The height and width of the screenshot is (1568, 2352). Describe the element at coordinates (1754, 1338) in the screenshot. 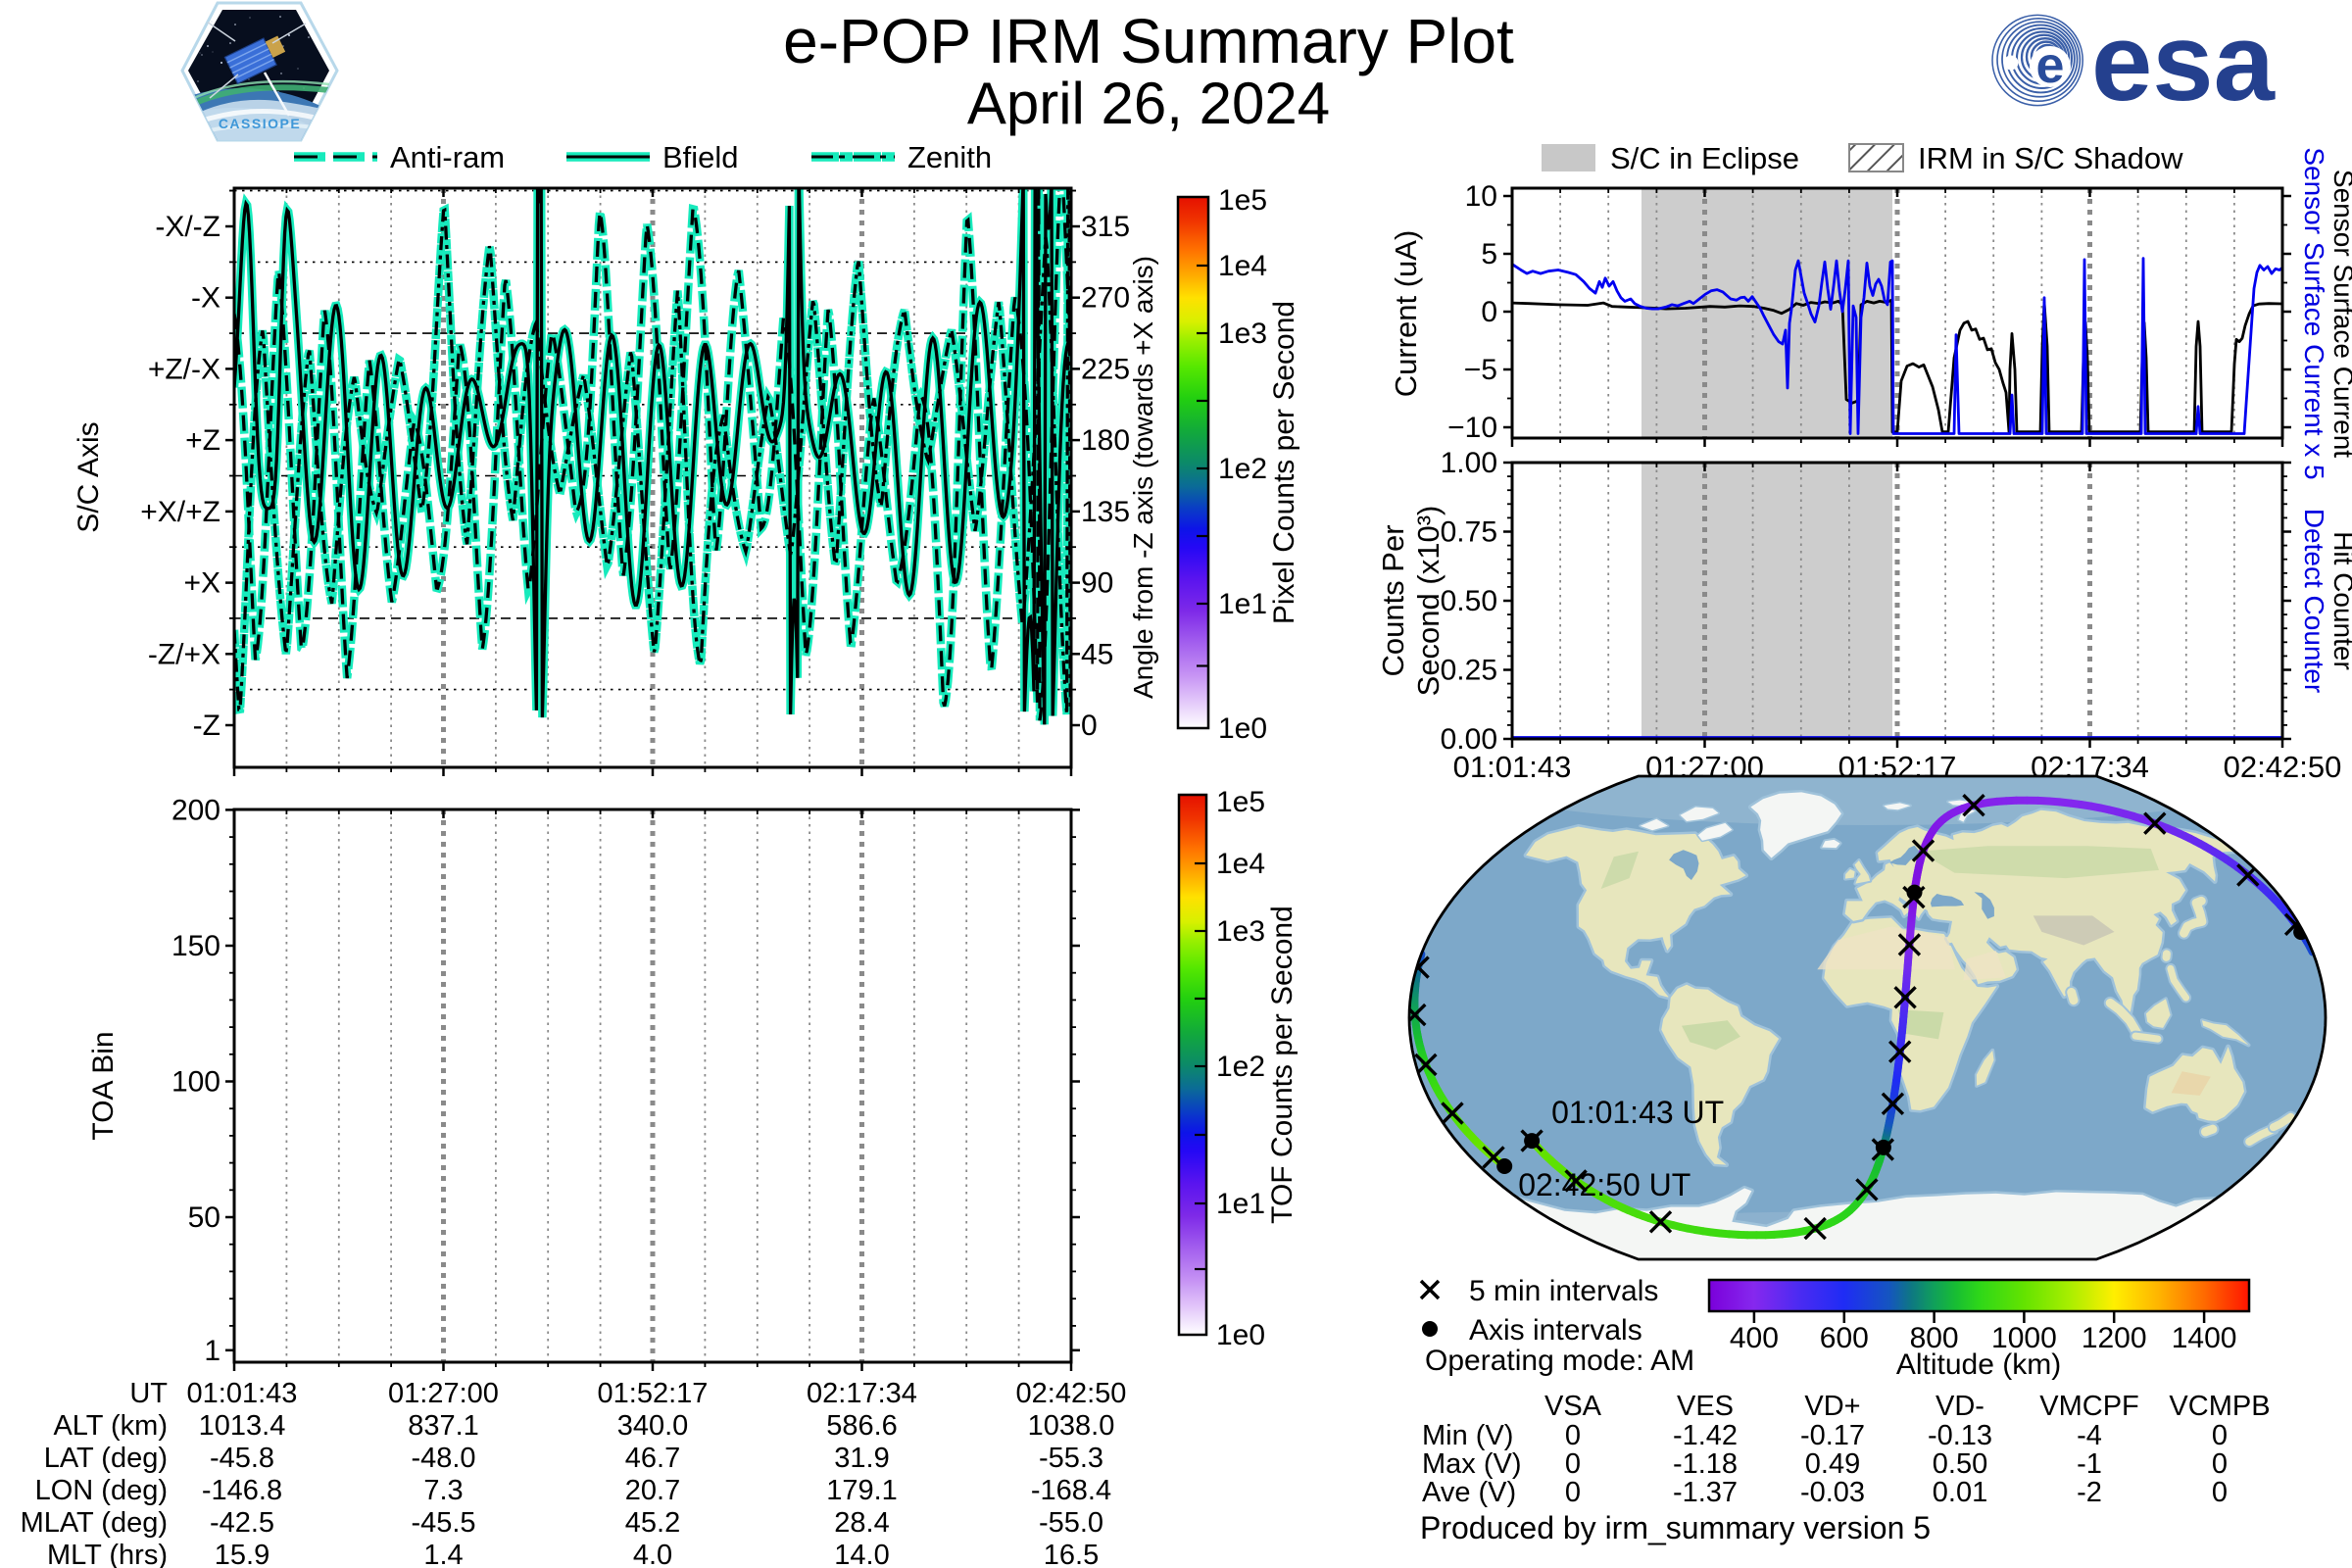

I see `svg-text: 400` at that location.